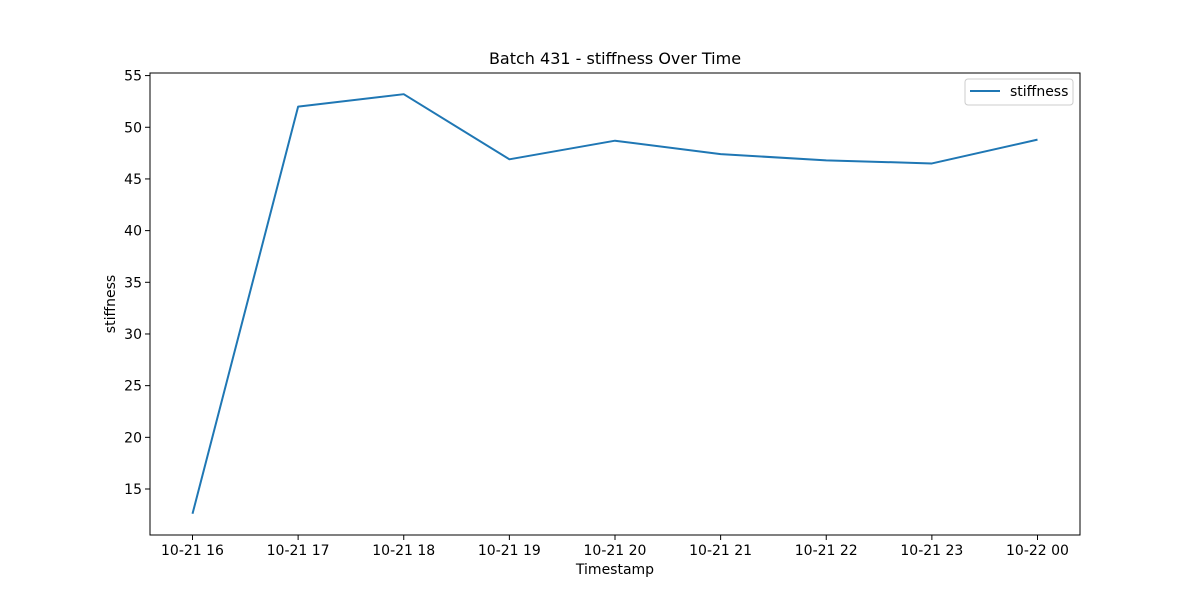 The image size is (1200, 604). I want to click on y-axis: 15 20 25 30 35 40 45 50 55, so click(137, 283).